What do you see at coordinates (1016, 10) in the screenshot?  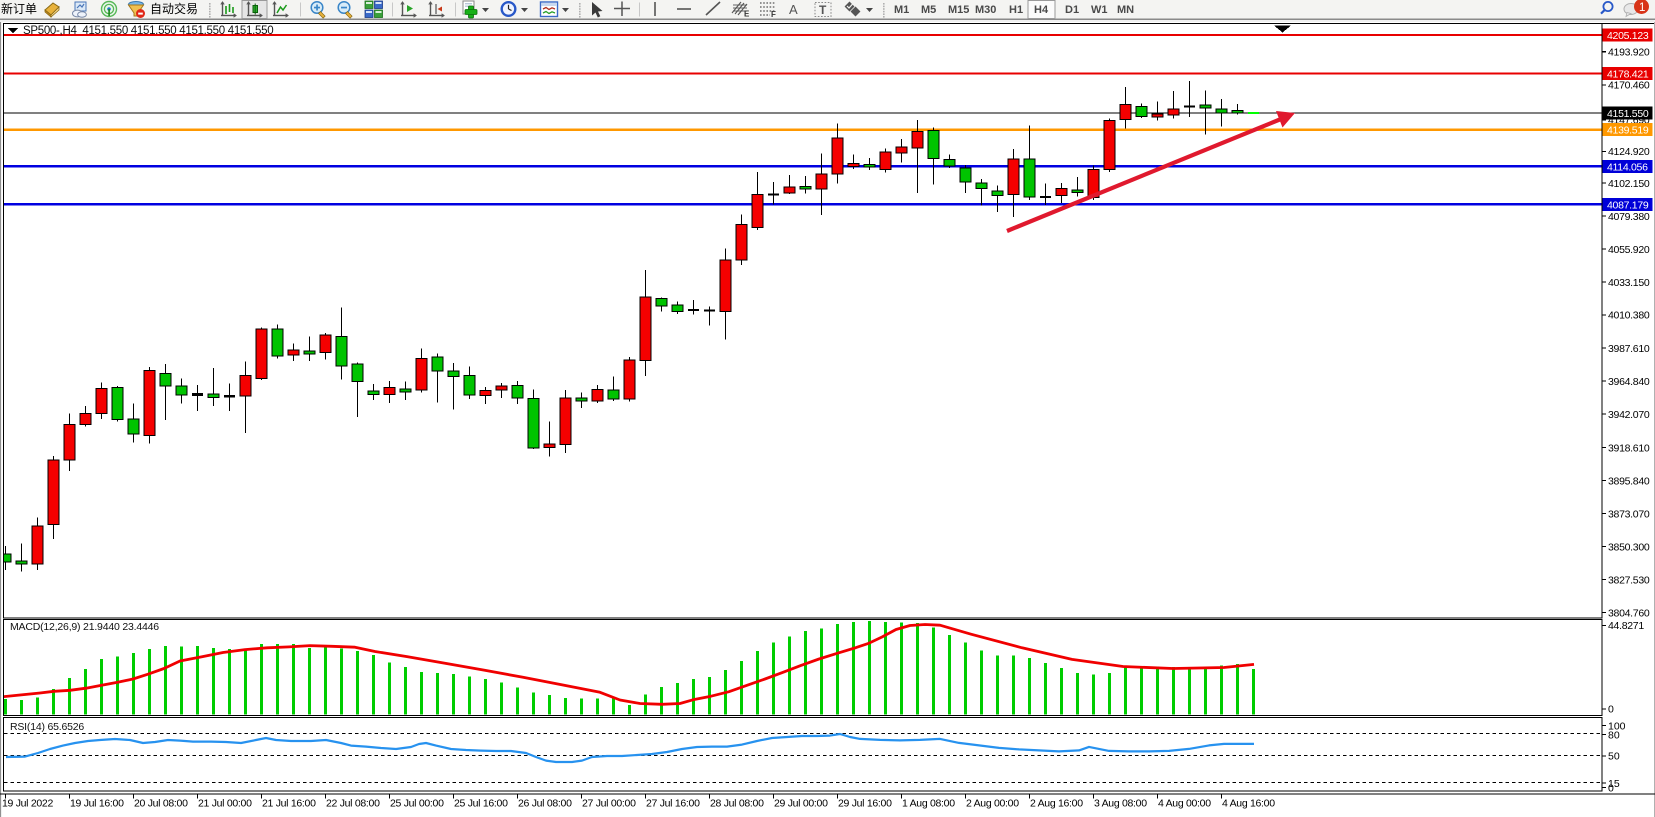 I see `svg-text: H1` at bounding box center [1016, 10].